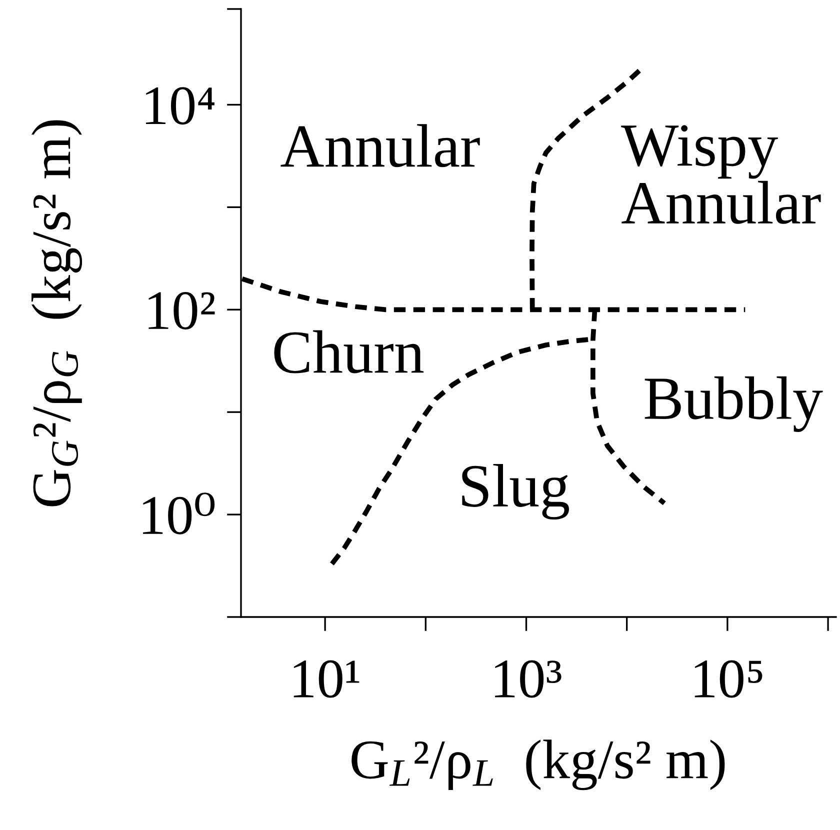 This screenshot has width=840, height=830. What do you see at coordinates (528, 679) in the screenshot?
I see `x-tick-label: 10³` at bounding box center [528, 679].